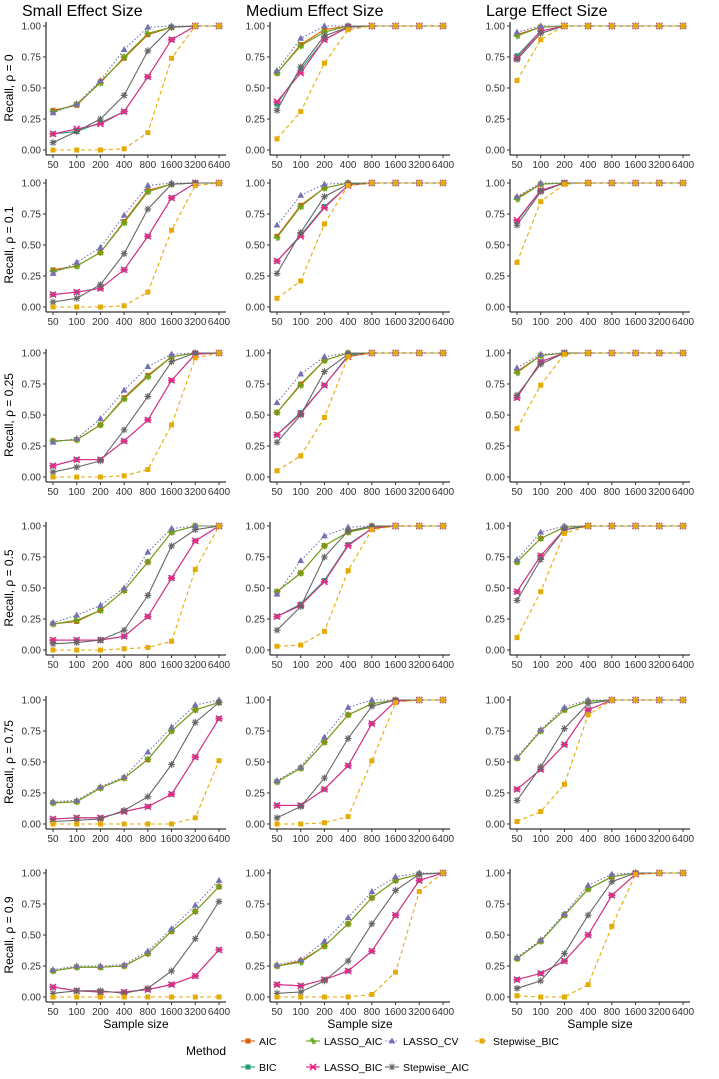  Describe the element at coordinates (419, 1012) in the screenshot. I see `x-tick-label: 3200` at that location.